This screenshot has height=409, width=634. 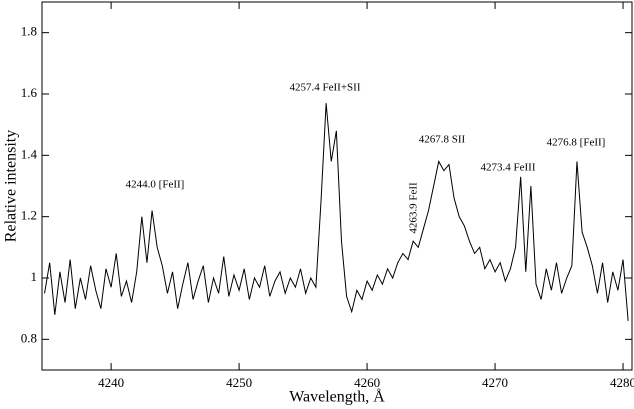 What do you see at coordinates (29, 31) in the screenshot?
I see `y-tick-label: 1.8` at bounding box center [29, 31].